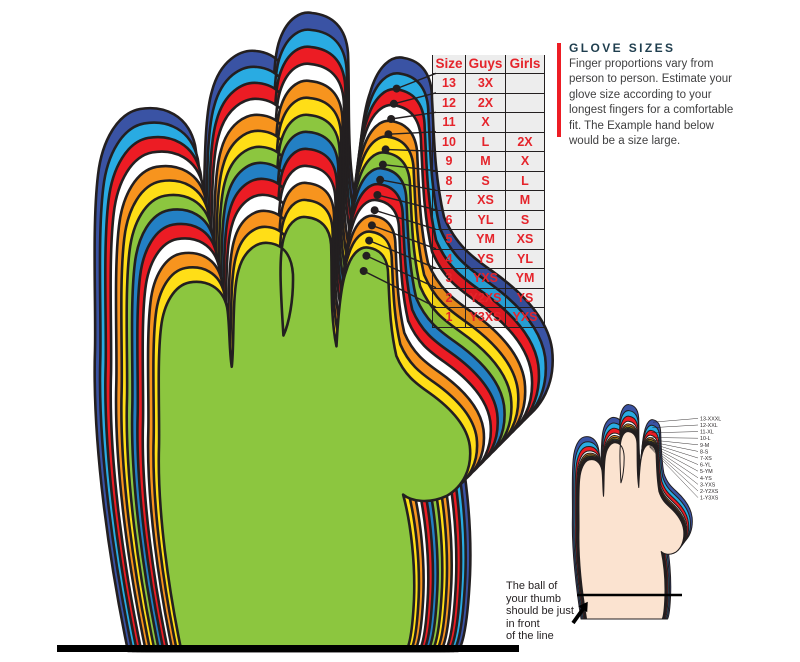 This screenshot has height=662, width=800. What do you see at coordinates (706, 459) in the screenshot?
I see `example-label-7: 7-XS` at bounding box center [706, 459].